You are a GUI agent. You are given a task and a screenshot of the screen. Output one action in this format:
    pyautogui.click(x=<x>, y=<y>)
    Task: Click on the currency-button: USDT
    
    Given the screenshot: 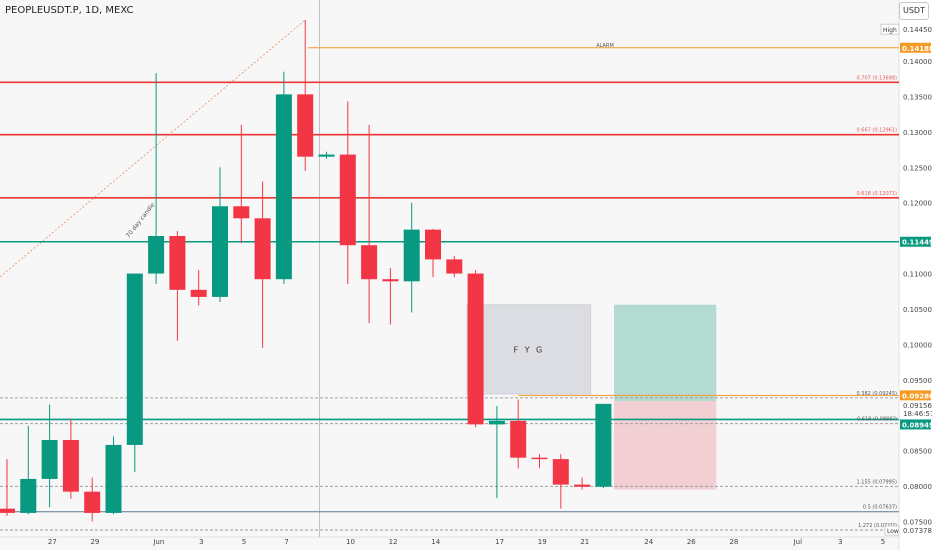 What is the action you would take?
    pyautogui.click(x=914, y=11)
    